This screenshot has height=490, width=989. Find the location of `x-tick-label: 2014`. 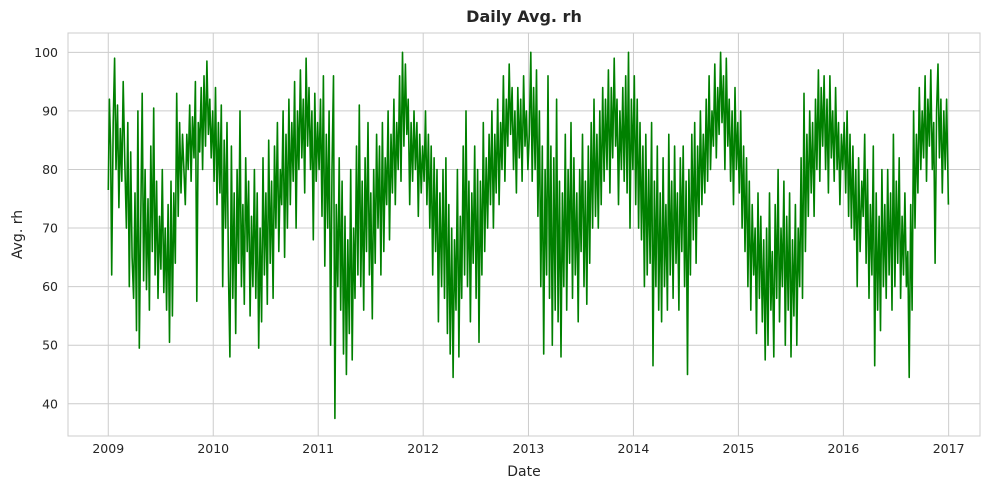

x-tick-label: 2014 is located at coordinates (634, 448).